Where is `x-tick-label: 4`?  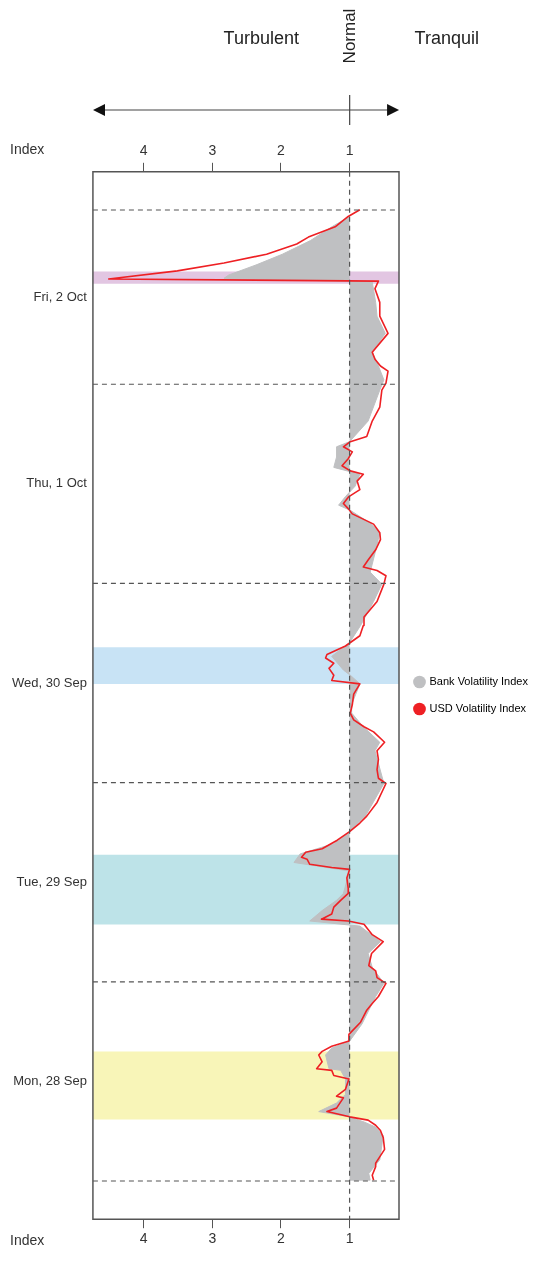 x-tick-label: 4 is located at coordinates (143, 1238).